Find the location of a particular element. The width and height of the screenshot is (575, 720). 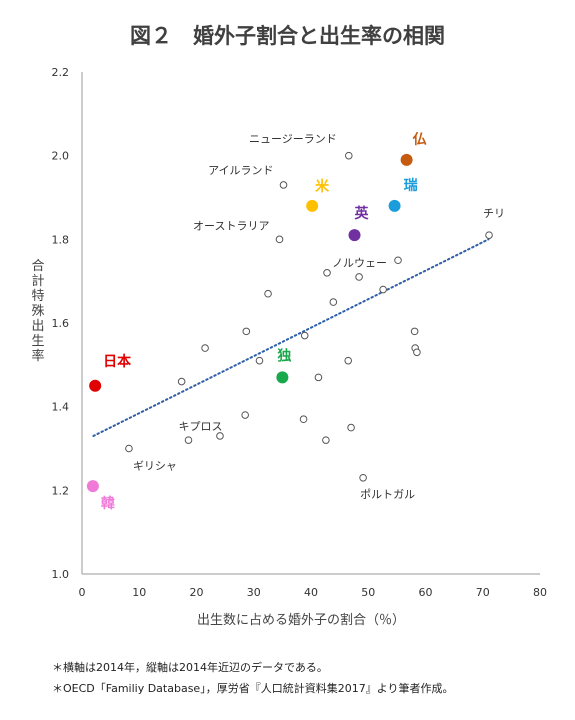

x-tick-label: 40 is located at coordinates (311, 592).